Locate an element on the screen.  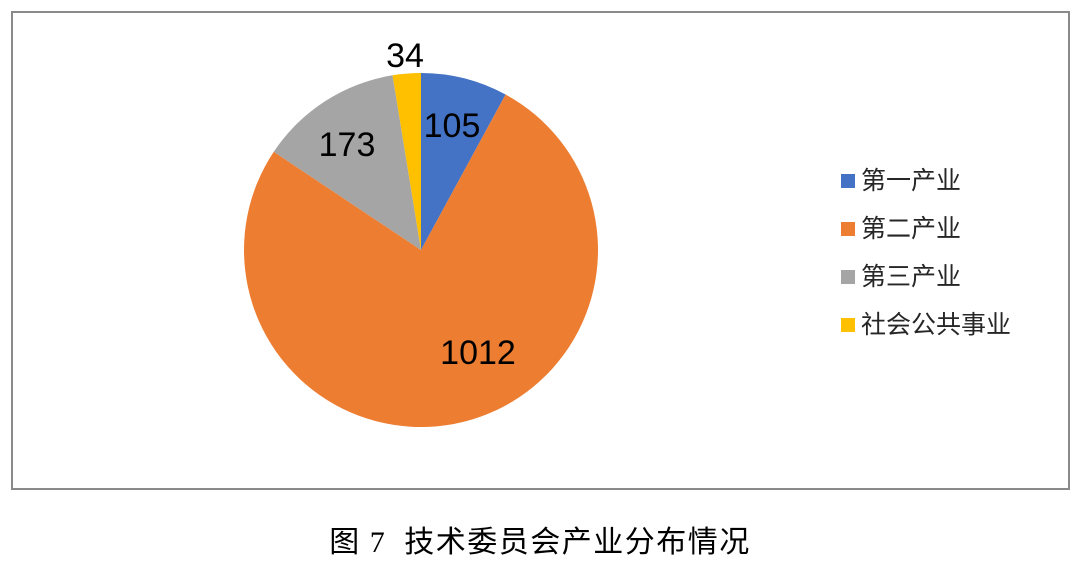
pie-slice-0-第一产业 is located at coordinates (463, 161).